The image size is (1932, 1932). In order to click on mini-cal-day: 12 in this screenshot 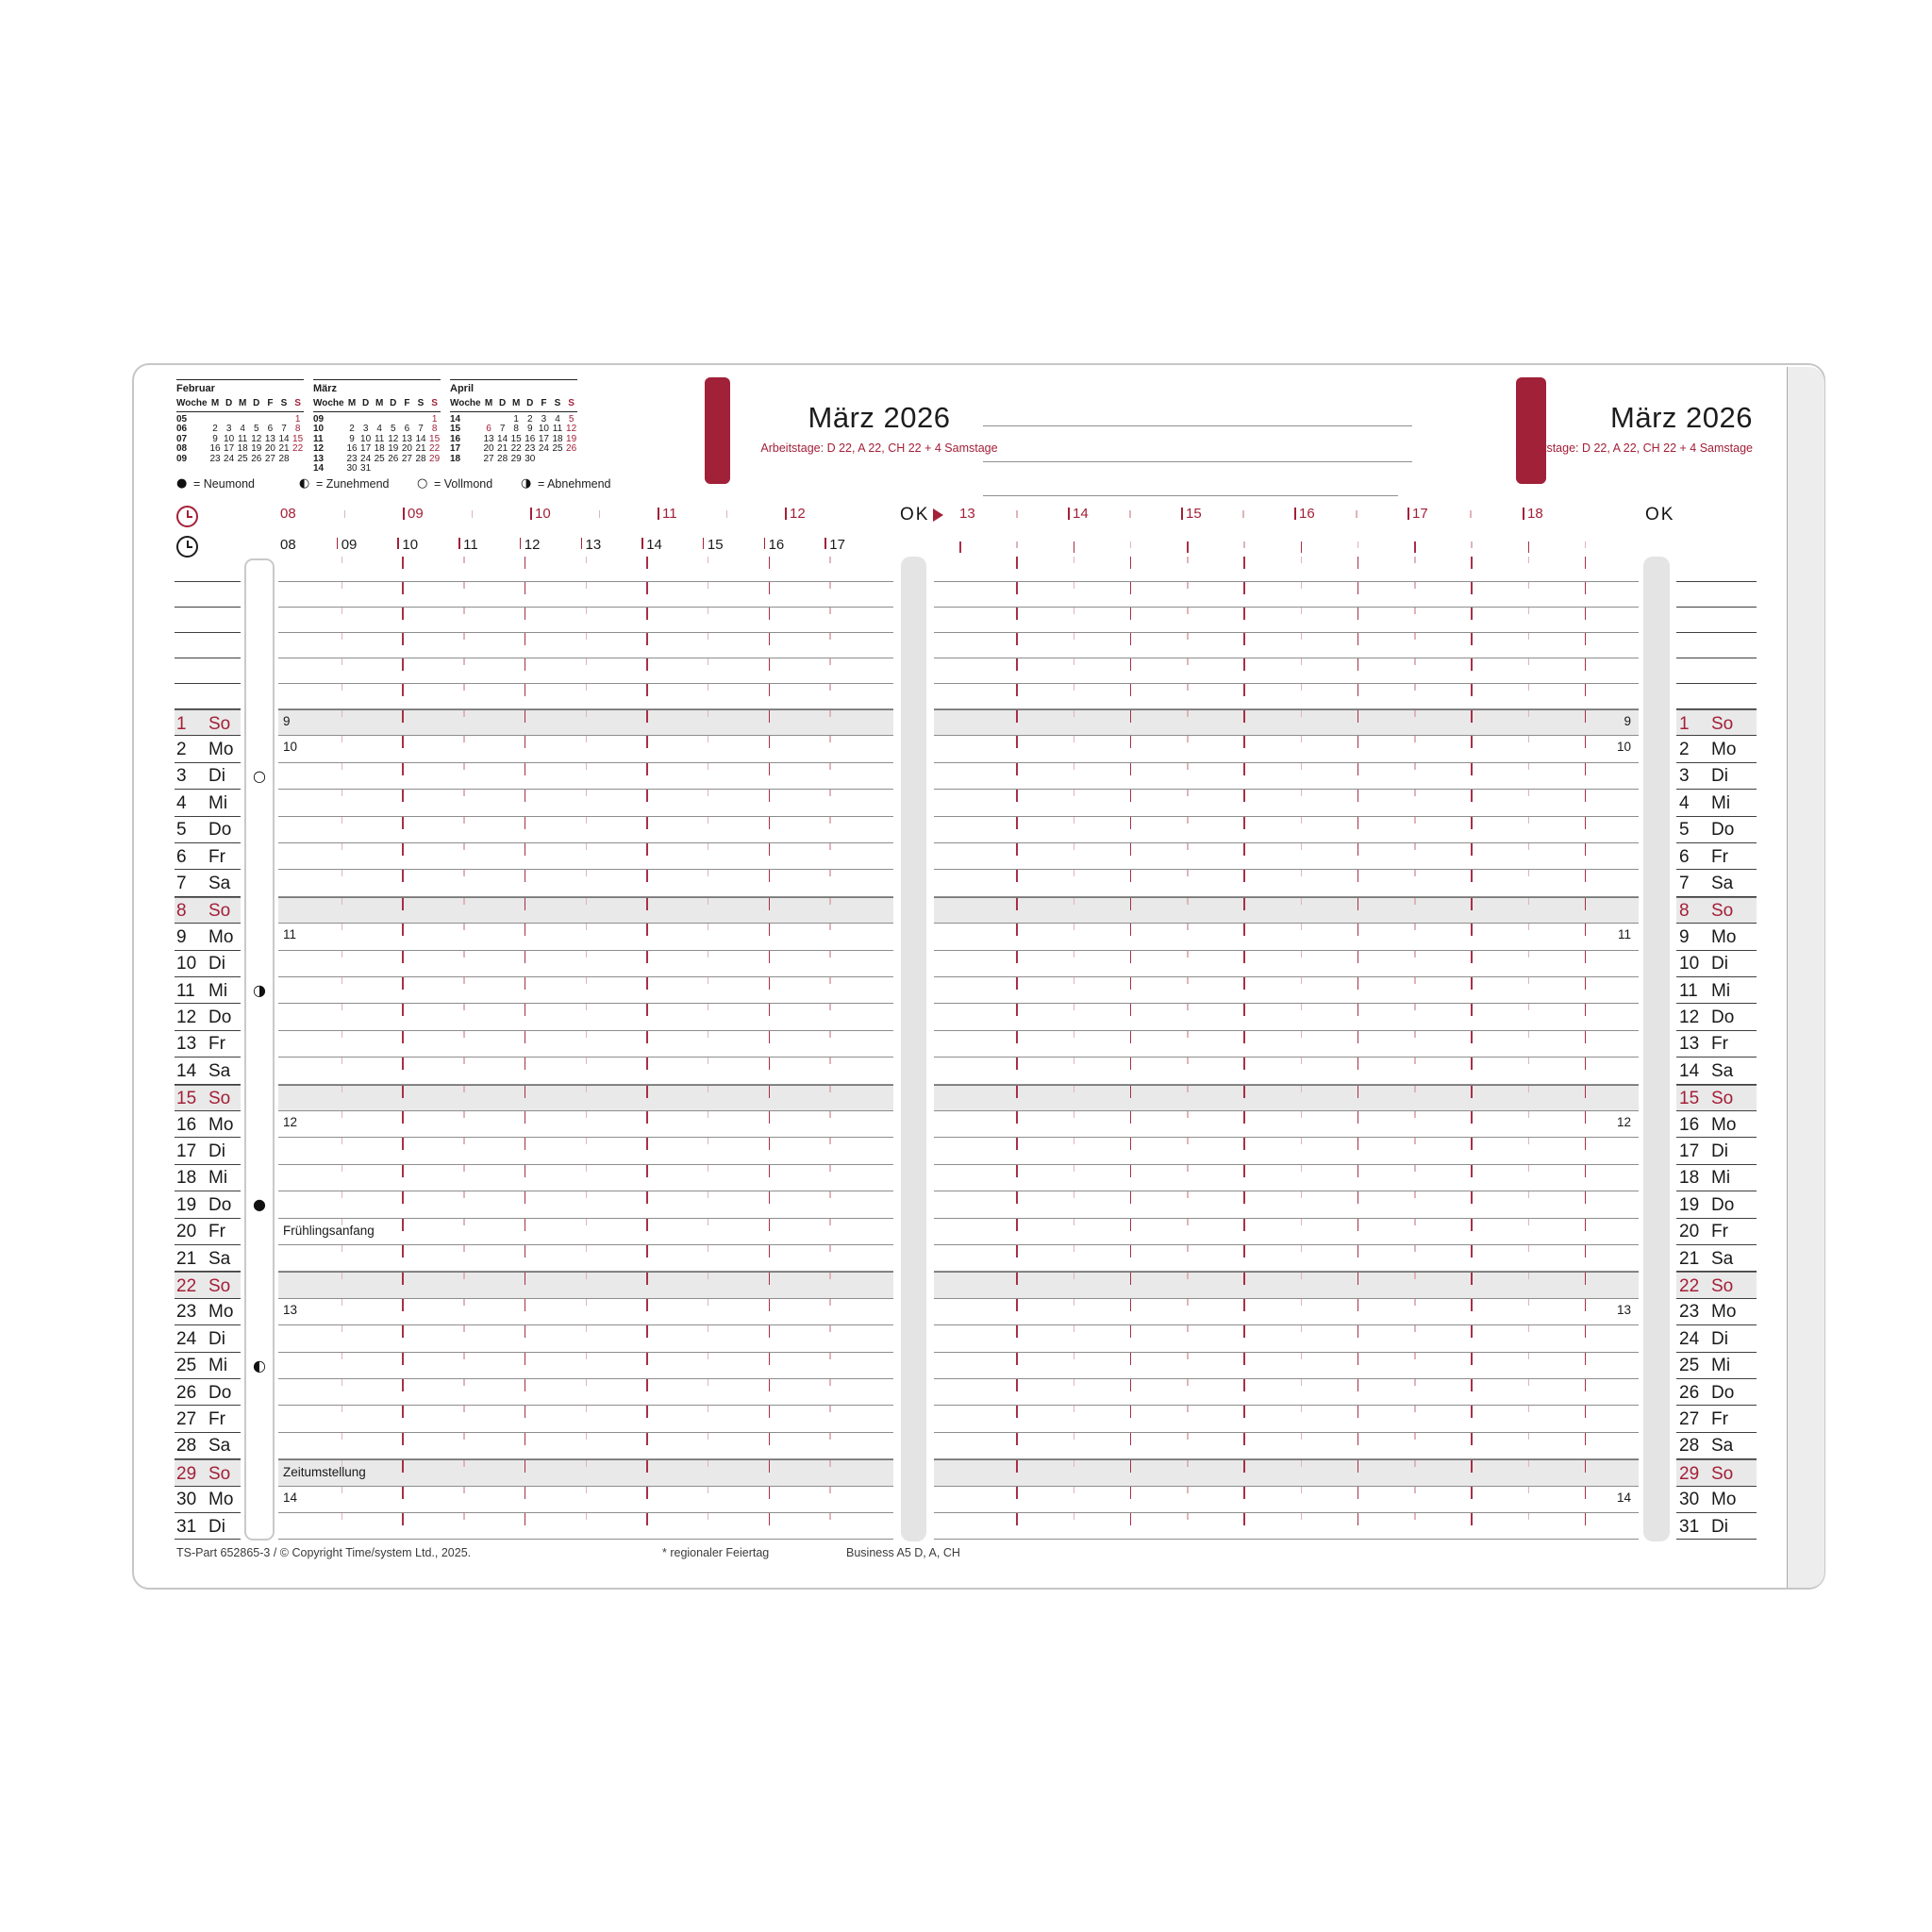, I will do `click(256, 439)`.